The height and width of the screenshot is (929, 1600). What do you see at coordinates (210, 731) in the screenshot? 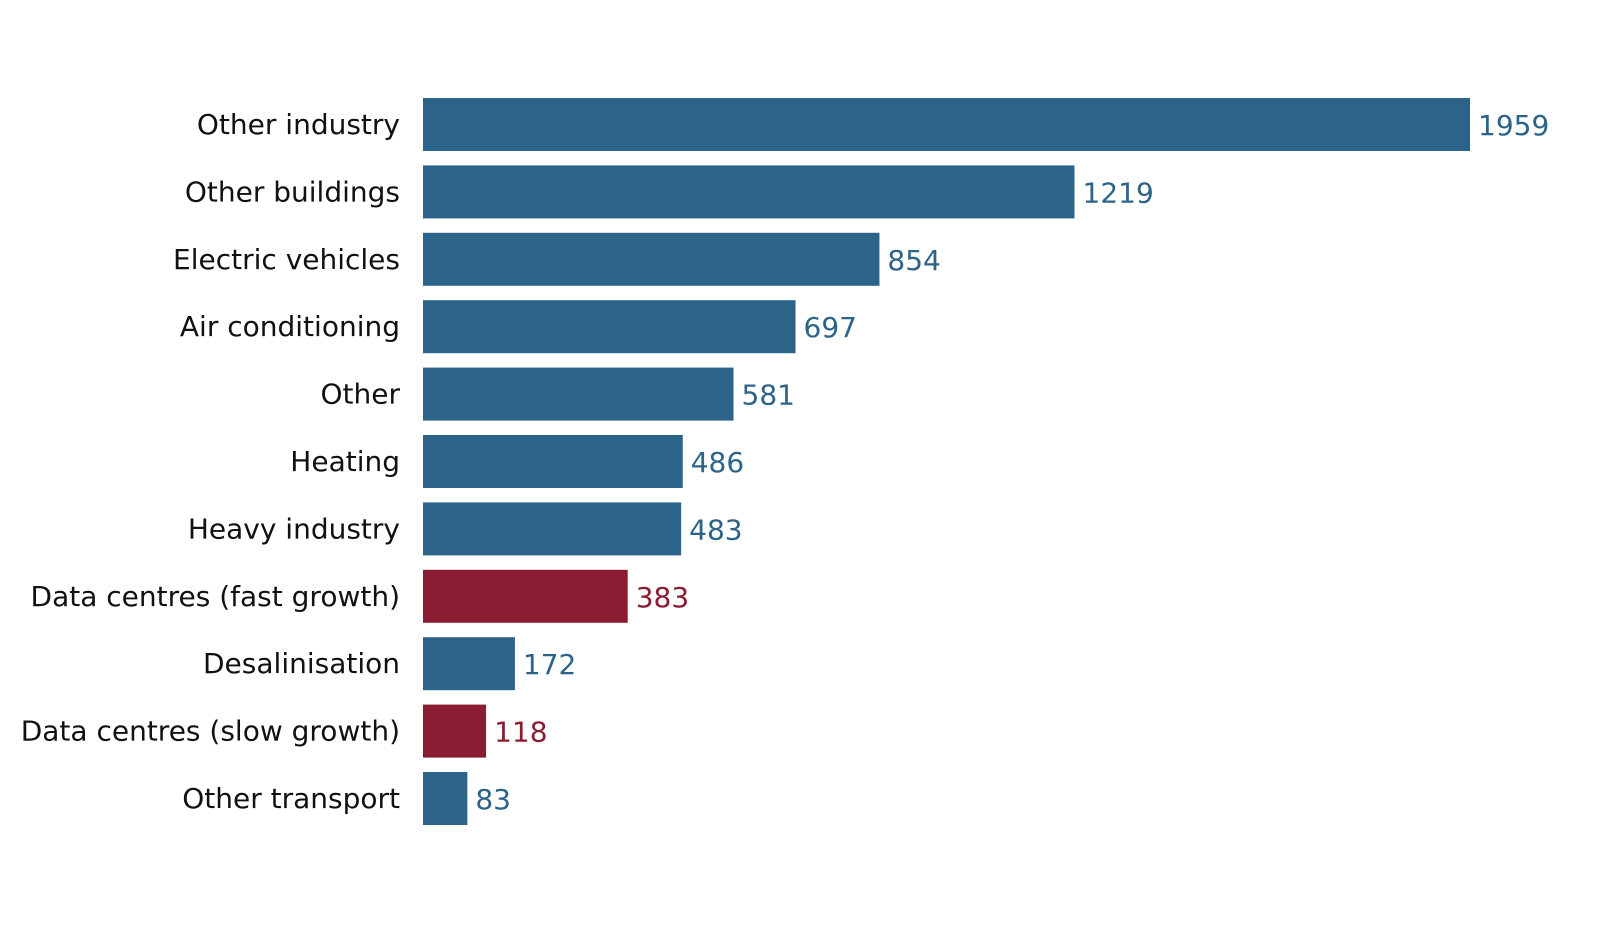
I see `category-label-9: Data centres (slow growth)` at bounding box center [210, 731].